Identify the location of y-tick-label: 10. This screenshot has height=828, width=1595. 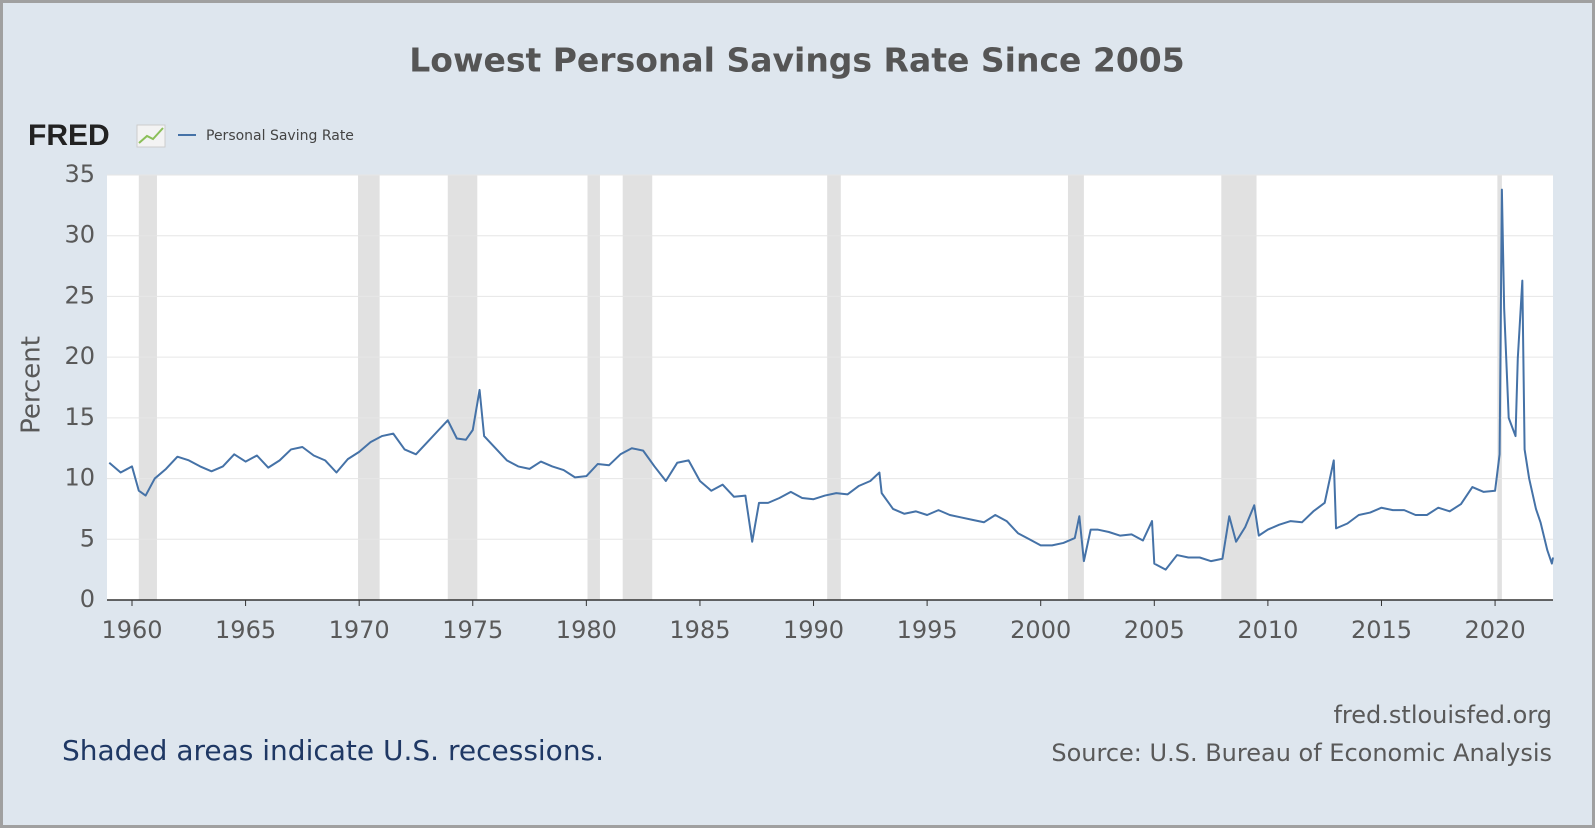
(79, 478).